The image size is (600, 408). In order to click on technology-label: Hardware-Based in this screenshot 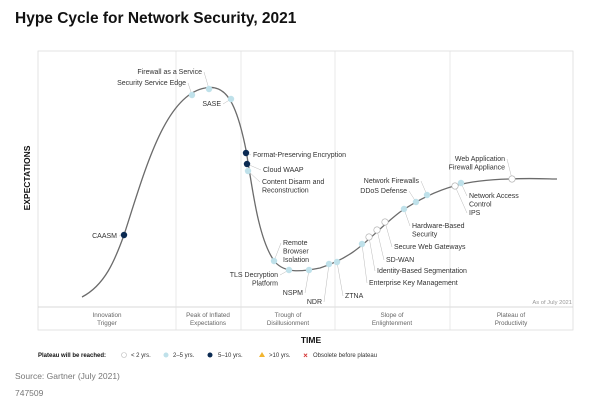, I will do `click(438, 226)`.